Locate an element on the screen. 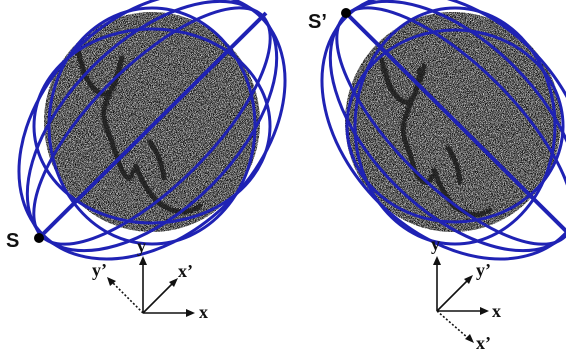 This screenshot has width=566, height=352. right-axis-x-label: x is located at coordinates (496, 311).